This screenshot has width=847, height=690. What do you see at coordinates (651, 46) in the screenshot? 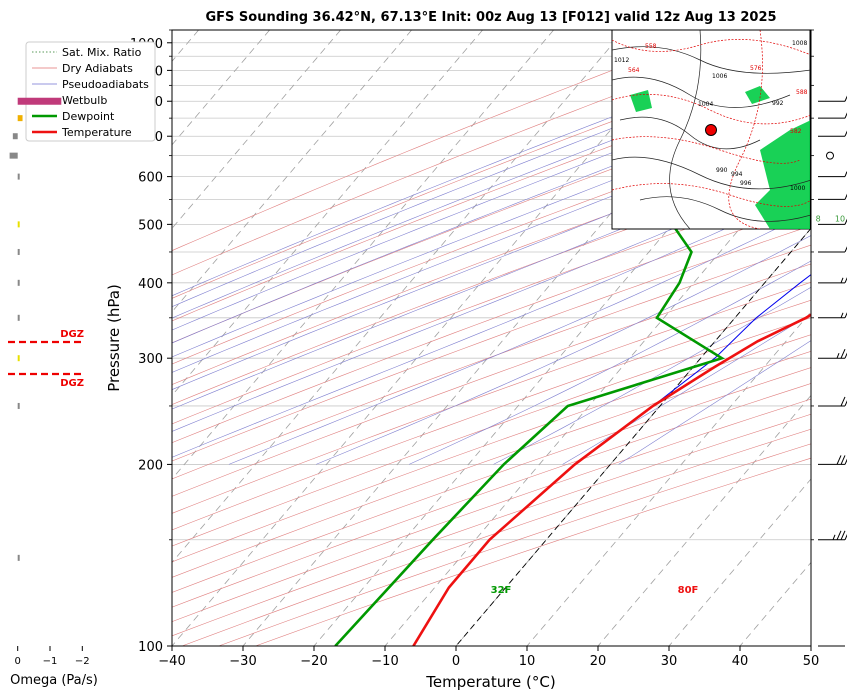
I see `inset-label-558: 558` at bounding box center [651, 46].